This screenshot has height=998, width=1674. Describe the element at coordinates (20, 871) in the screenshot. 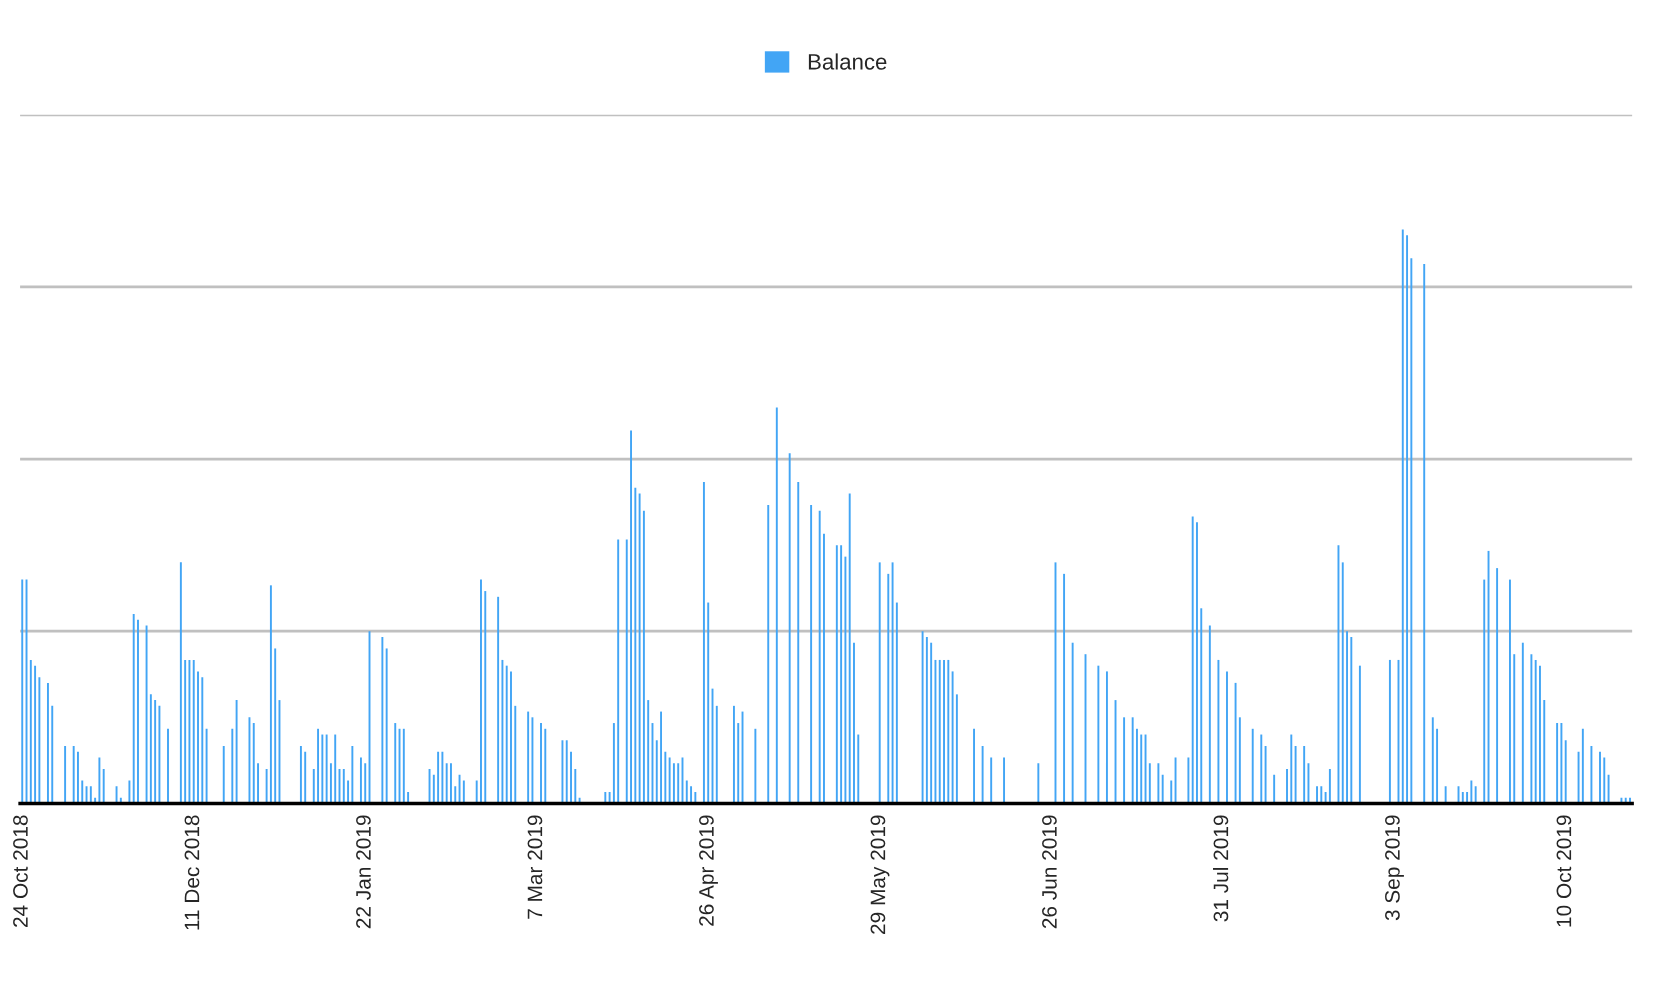

I see `x-tick-label: 24 Oct 2018` at that location.